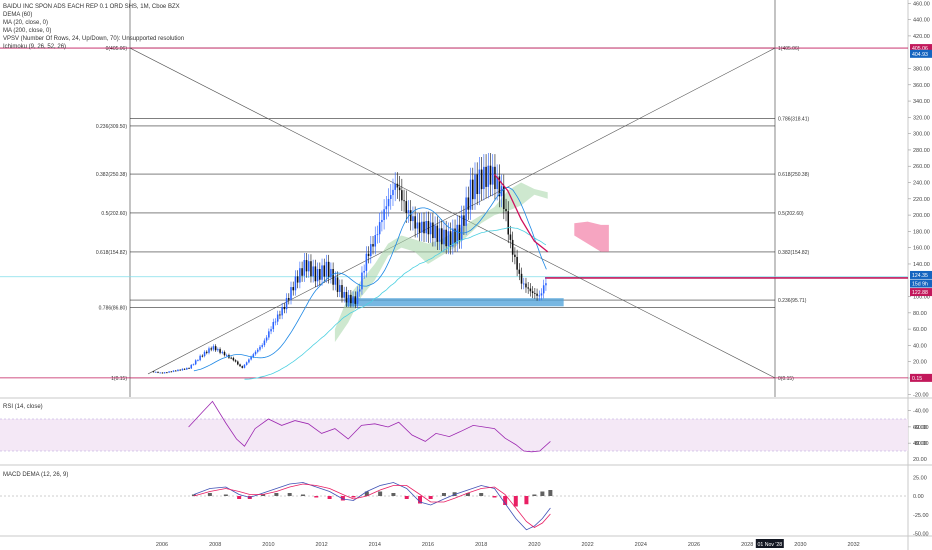  What do you see at coordinates (920, 49) in the screenshot?
I see `price-badge-label: 405.06` at bounding box center [920, 49].